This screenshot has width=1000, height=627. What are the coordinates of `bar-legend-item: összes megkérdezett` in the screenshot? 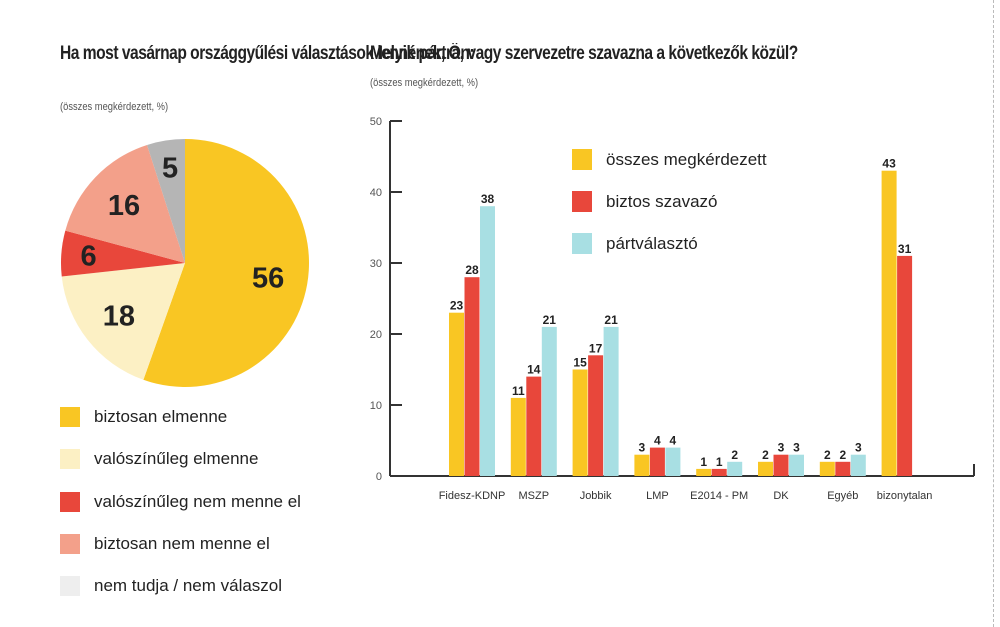 It's located at (669, 159).